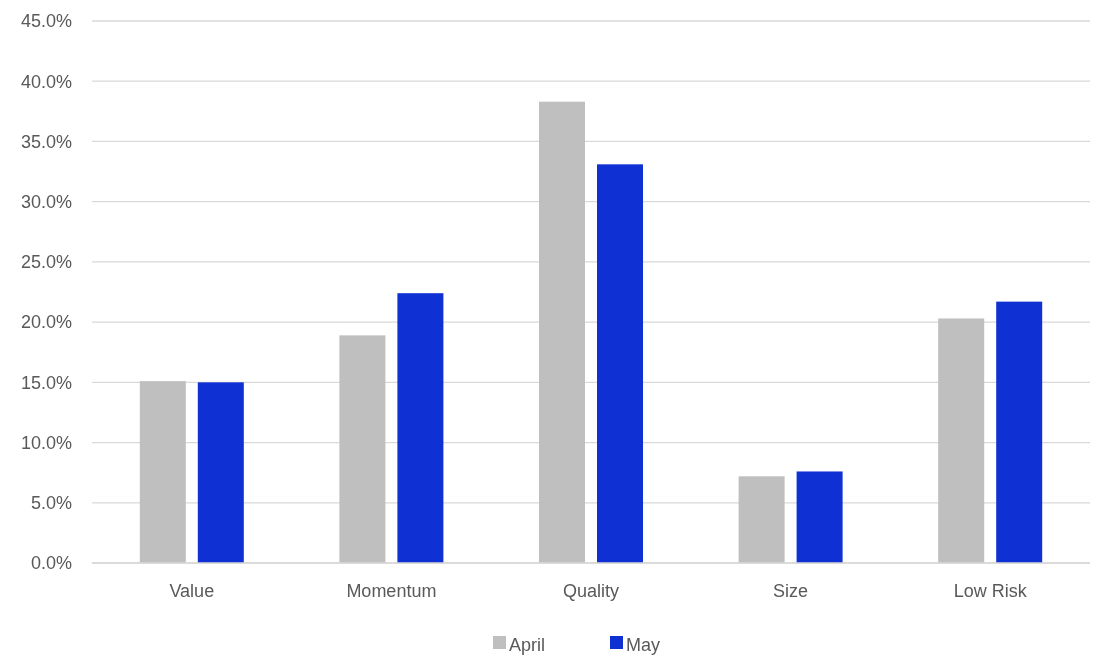 The width and height of the screenshot is (1105, 660). I want to click on x-tick-label: Quality, so click(591, 591).